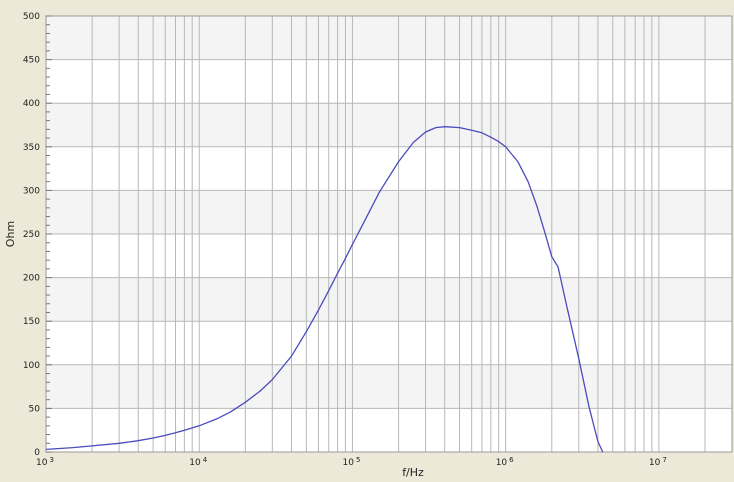 The image size is (734, 482). What do you see at coordinates (31, 104) in the screenshot?
I see `y-tick-label: 400` at bounding box center [31, 104].